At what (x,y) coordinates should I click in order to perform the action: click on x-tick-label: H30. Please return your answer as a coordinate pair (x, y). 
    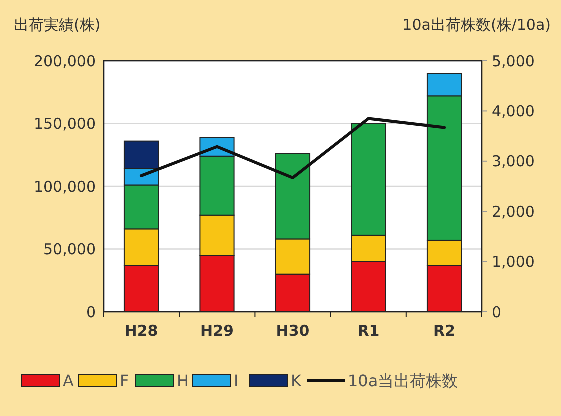
    Looking at the image, I should click on (293, 331).